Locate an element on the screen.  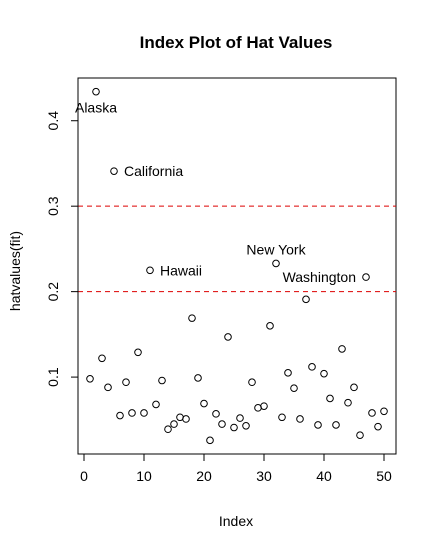
x-tick-label: 40 is located at coordinates (324, 476).